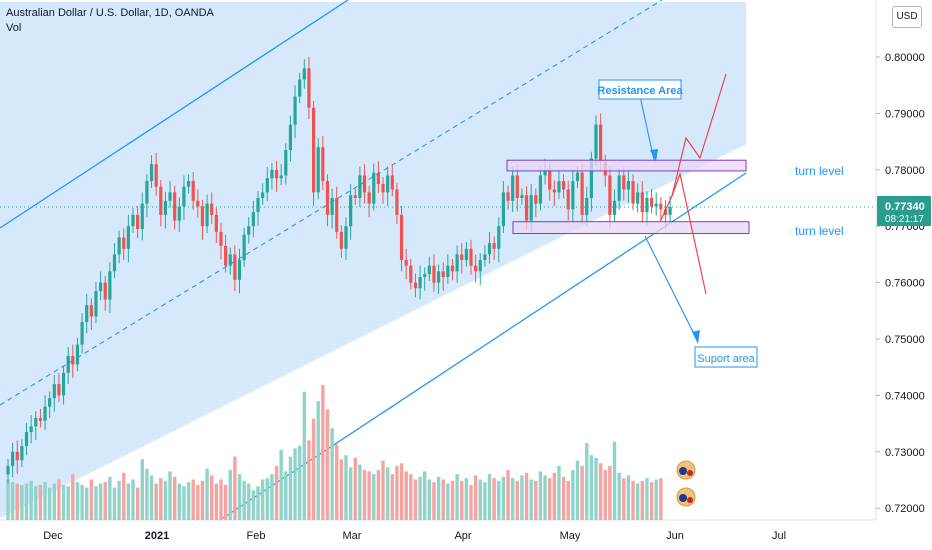  What do you see at coordinates (904, 211) in the screenshot?
I see `current-price-badge` at bounding box center [904, 211].